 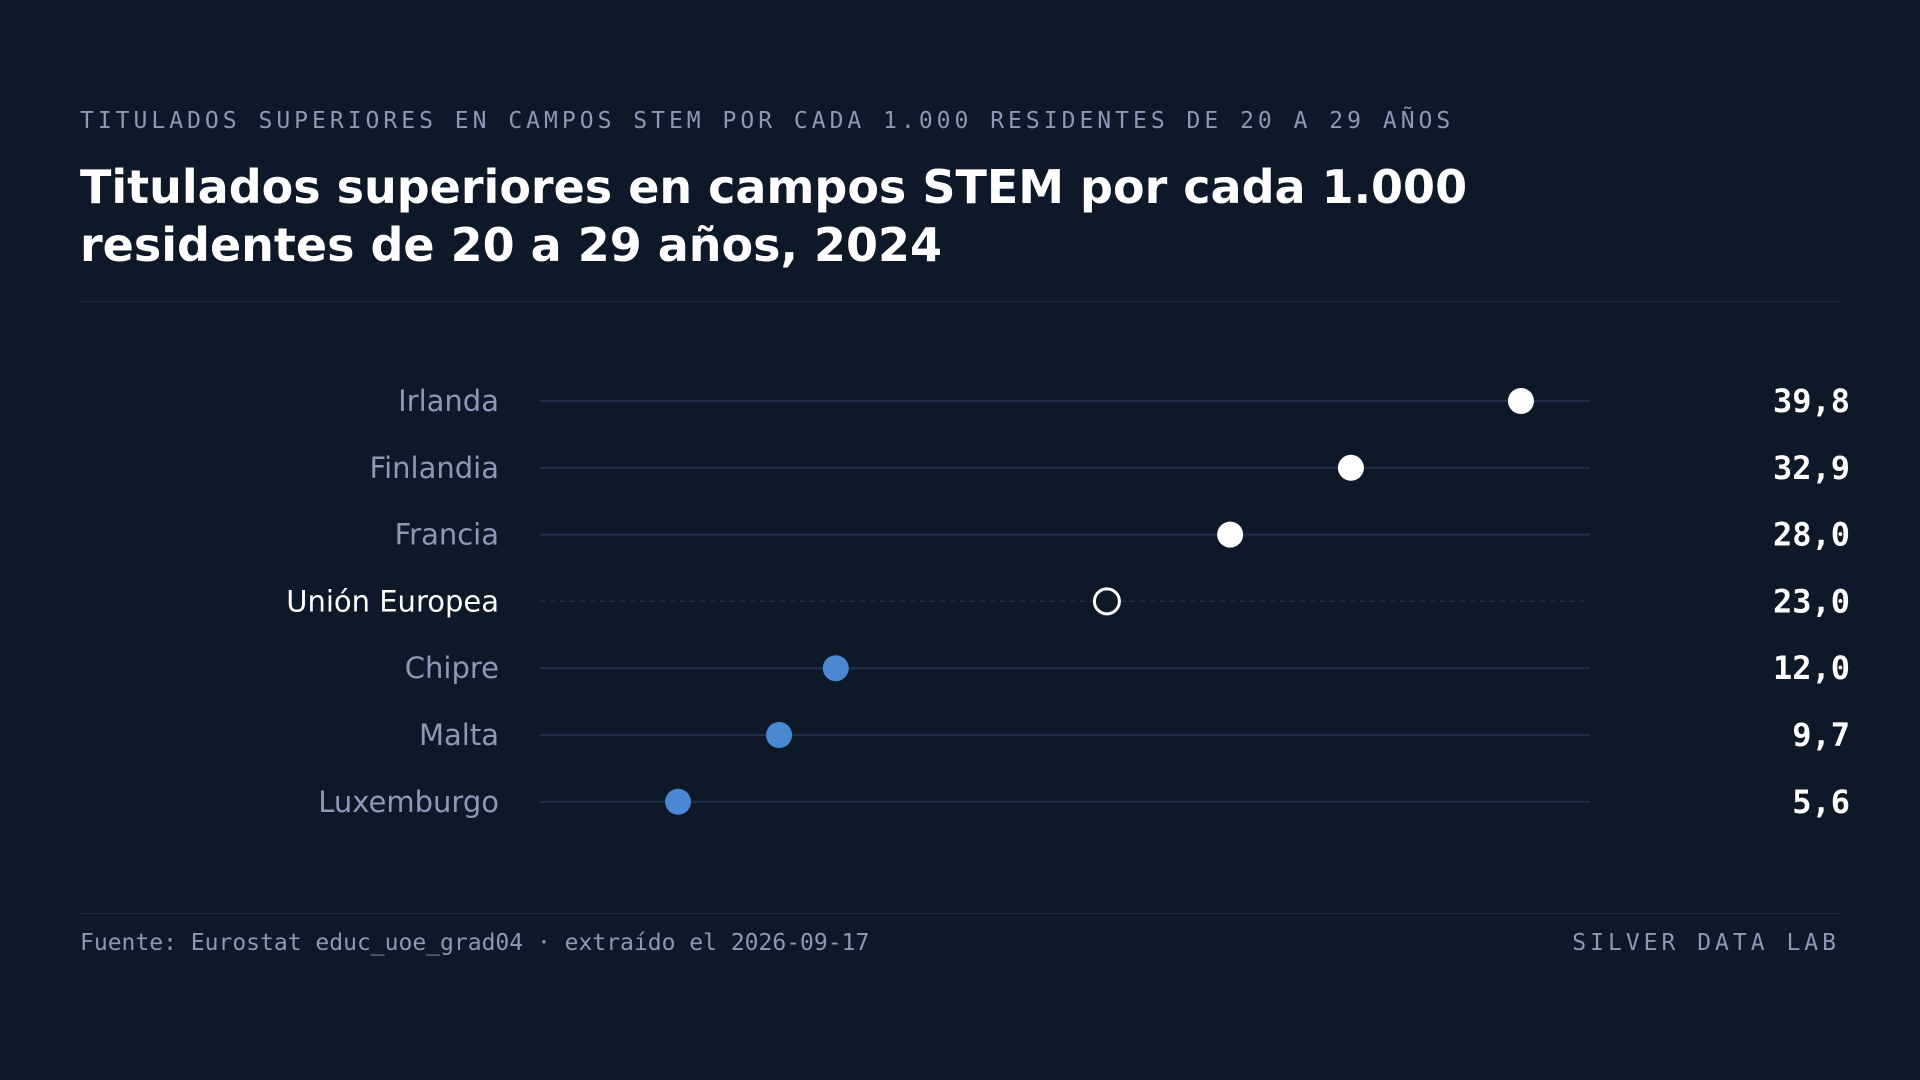 I want to click on value-label-union-europea: 23,0, so click(x=1811, y=601).